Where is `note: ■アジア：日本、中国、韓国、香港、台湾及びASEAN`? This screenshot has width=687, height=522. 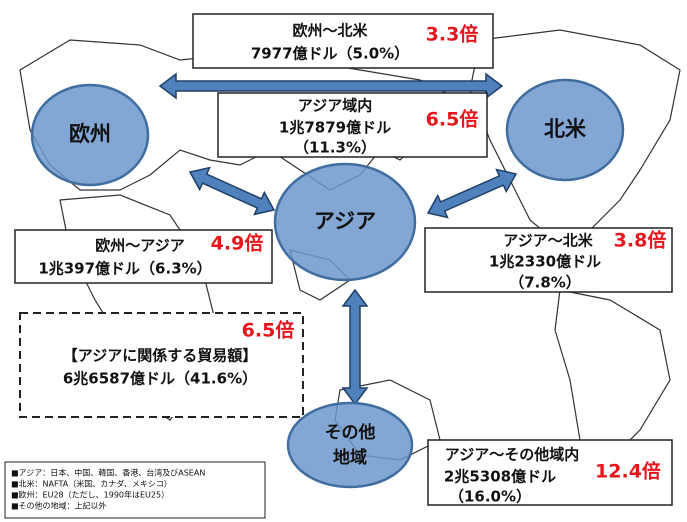 note: ■アジア：日本、中国、韓国、香港、台湾及びASEAN is located at coordinates (108, 473).